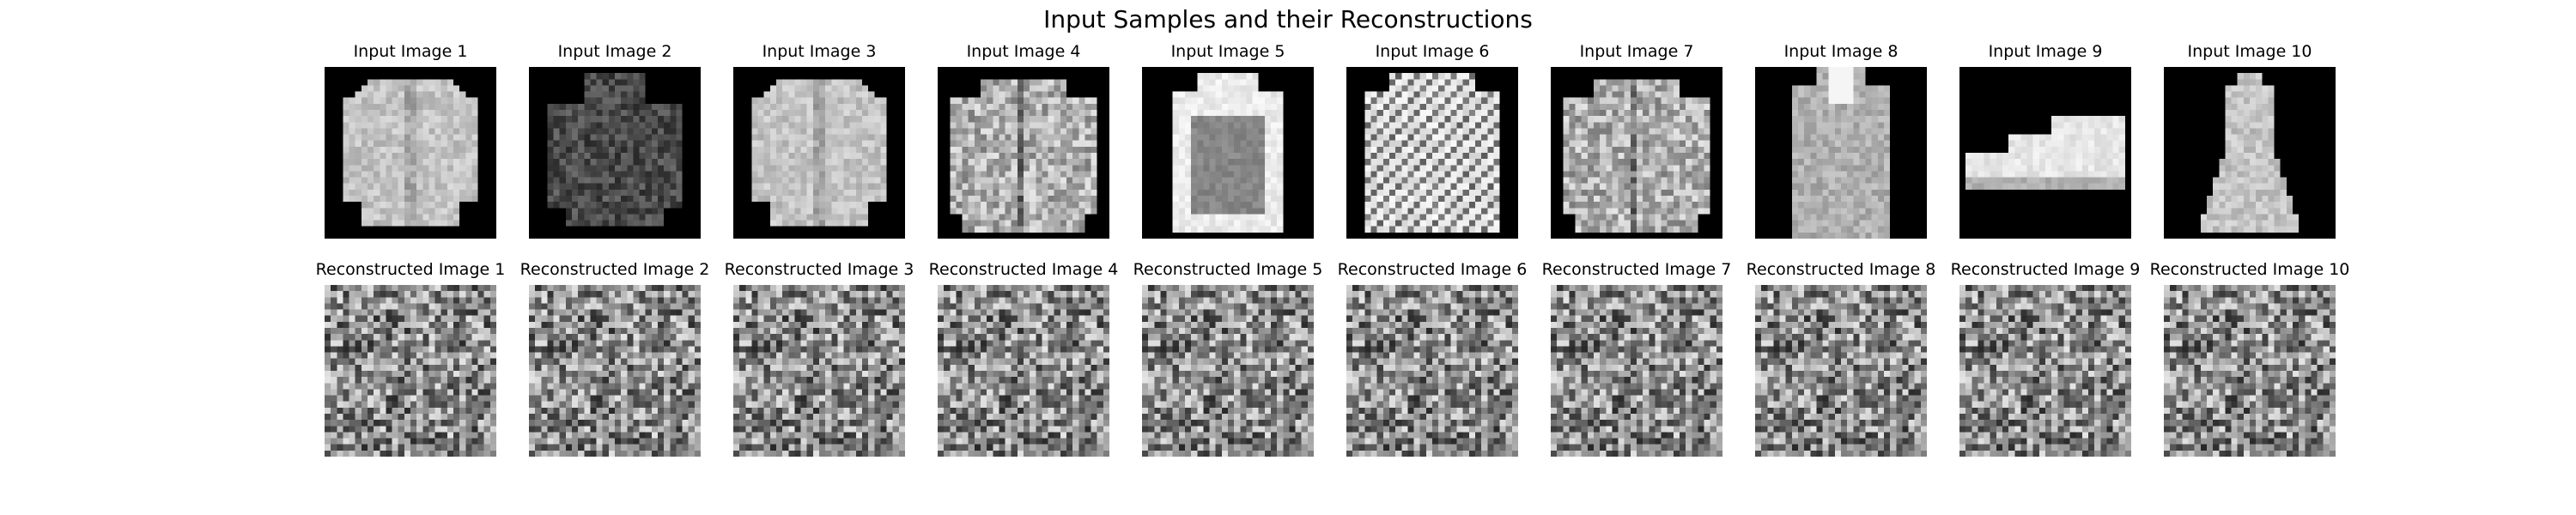 This screenshot has height=515, width=2576. I want to click on reconstruction-image-label: Reconstructed Image 10, so click(2250, 269).